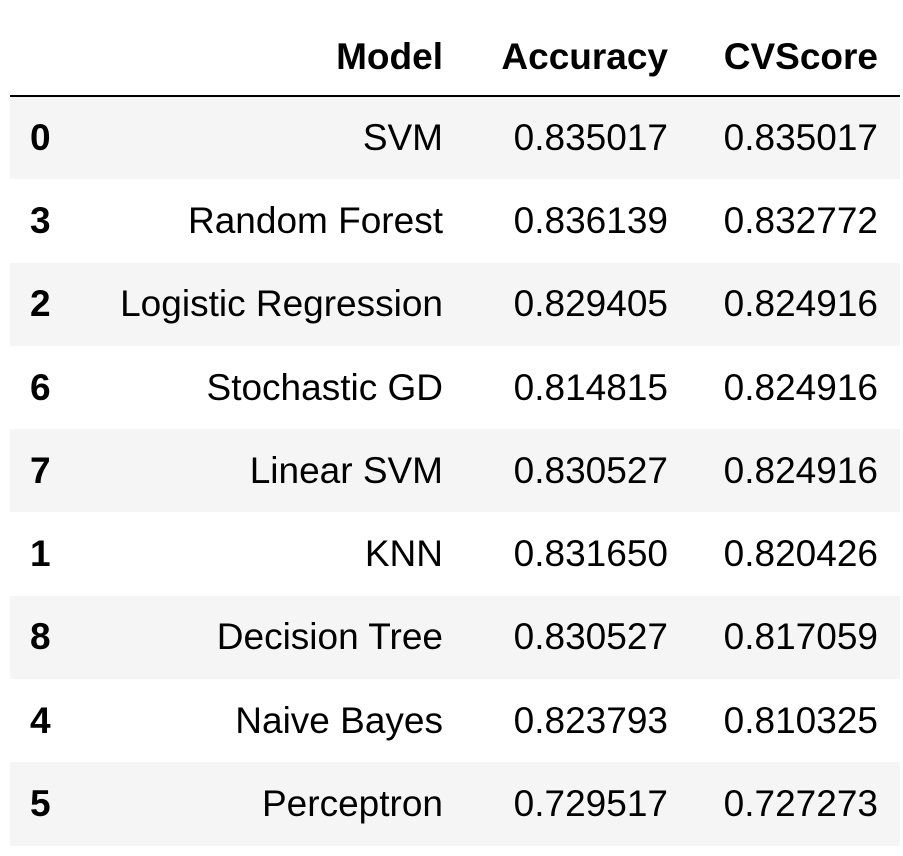 Image resolution: width=903 pixels, height=856 pixels. What do you see at coordinates (800, 720) in the screenshot?
I see `cvscore-cell: 0.810325` at bounding box center [800, 720].